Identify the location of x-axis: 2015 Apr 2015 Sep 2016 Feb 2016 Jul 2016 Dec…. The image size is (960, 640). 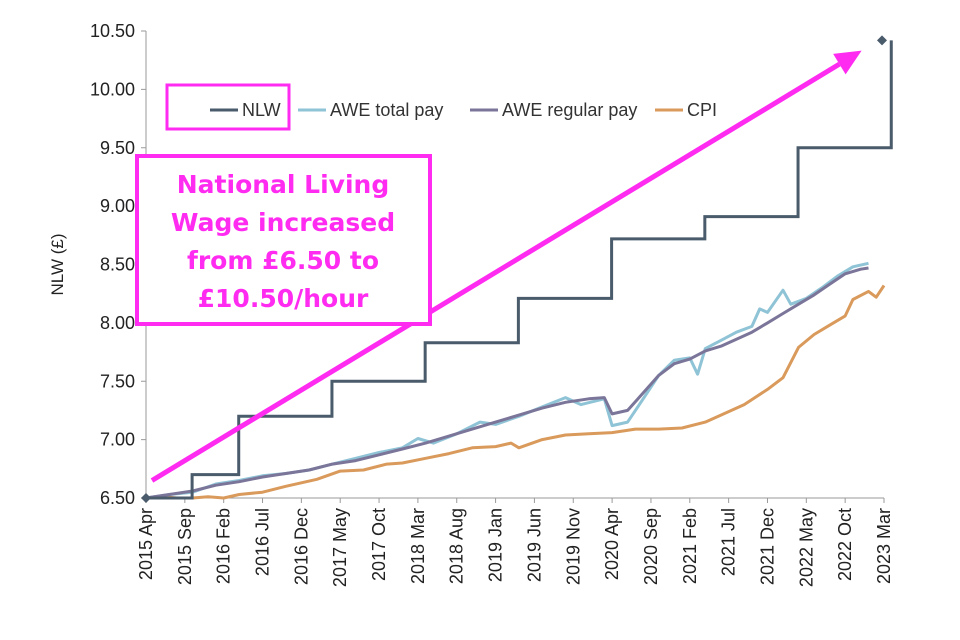
(515, 542).